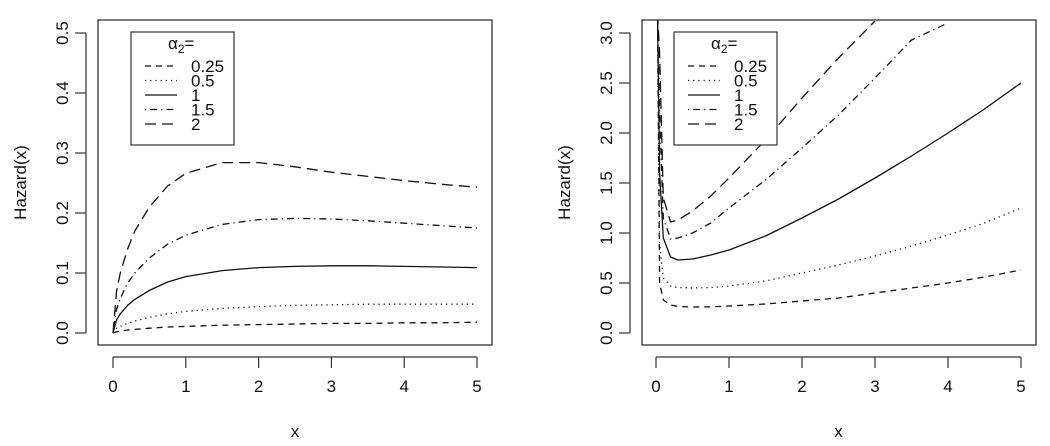 The image size is (1050, 446). What do you see at coordinates (593, 183) in the screenshot?
I see `y-axis: 0.0 0.5 1.0 1.5 2.0 2.5 3.0 Hazard(x)` at bounding box center [593, 183].